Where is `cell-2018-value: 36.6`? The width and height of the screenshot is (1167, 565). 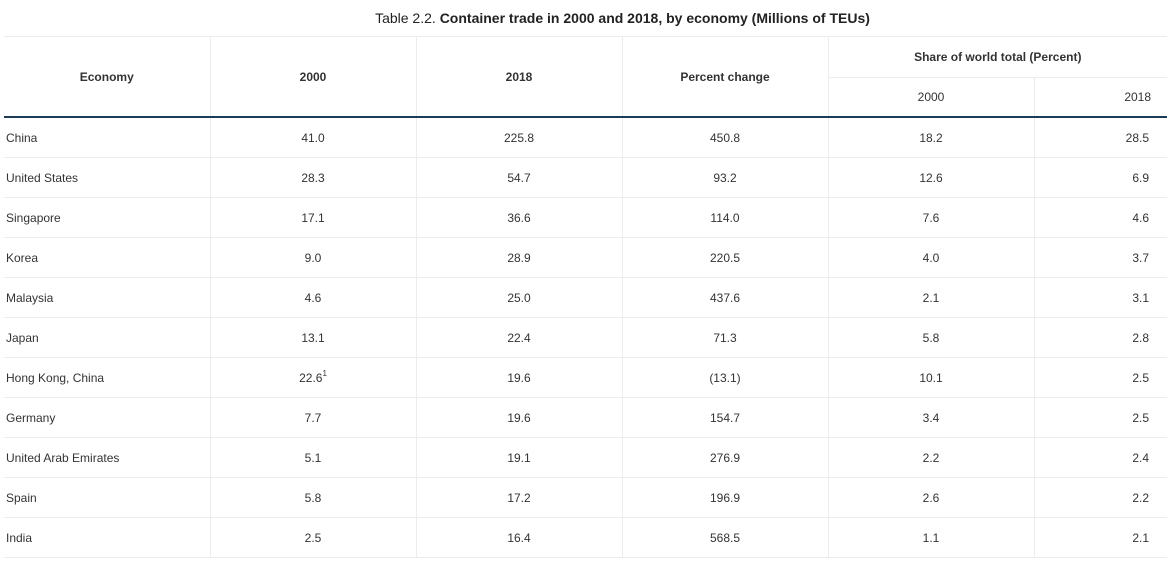 cell-2018-value: 36.6 is located at coordinates (519, 217).